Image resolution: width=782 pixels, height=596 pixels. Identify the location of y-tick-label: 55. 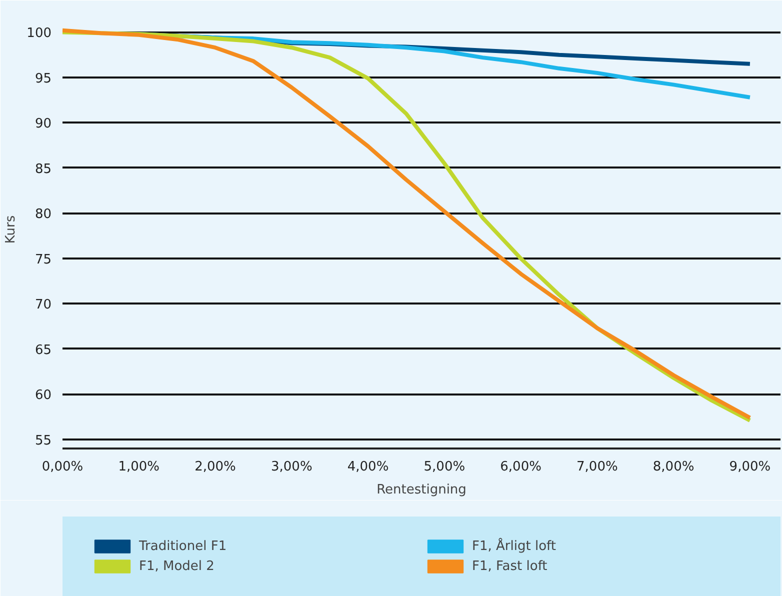
(43, 440).